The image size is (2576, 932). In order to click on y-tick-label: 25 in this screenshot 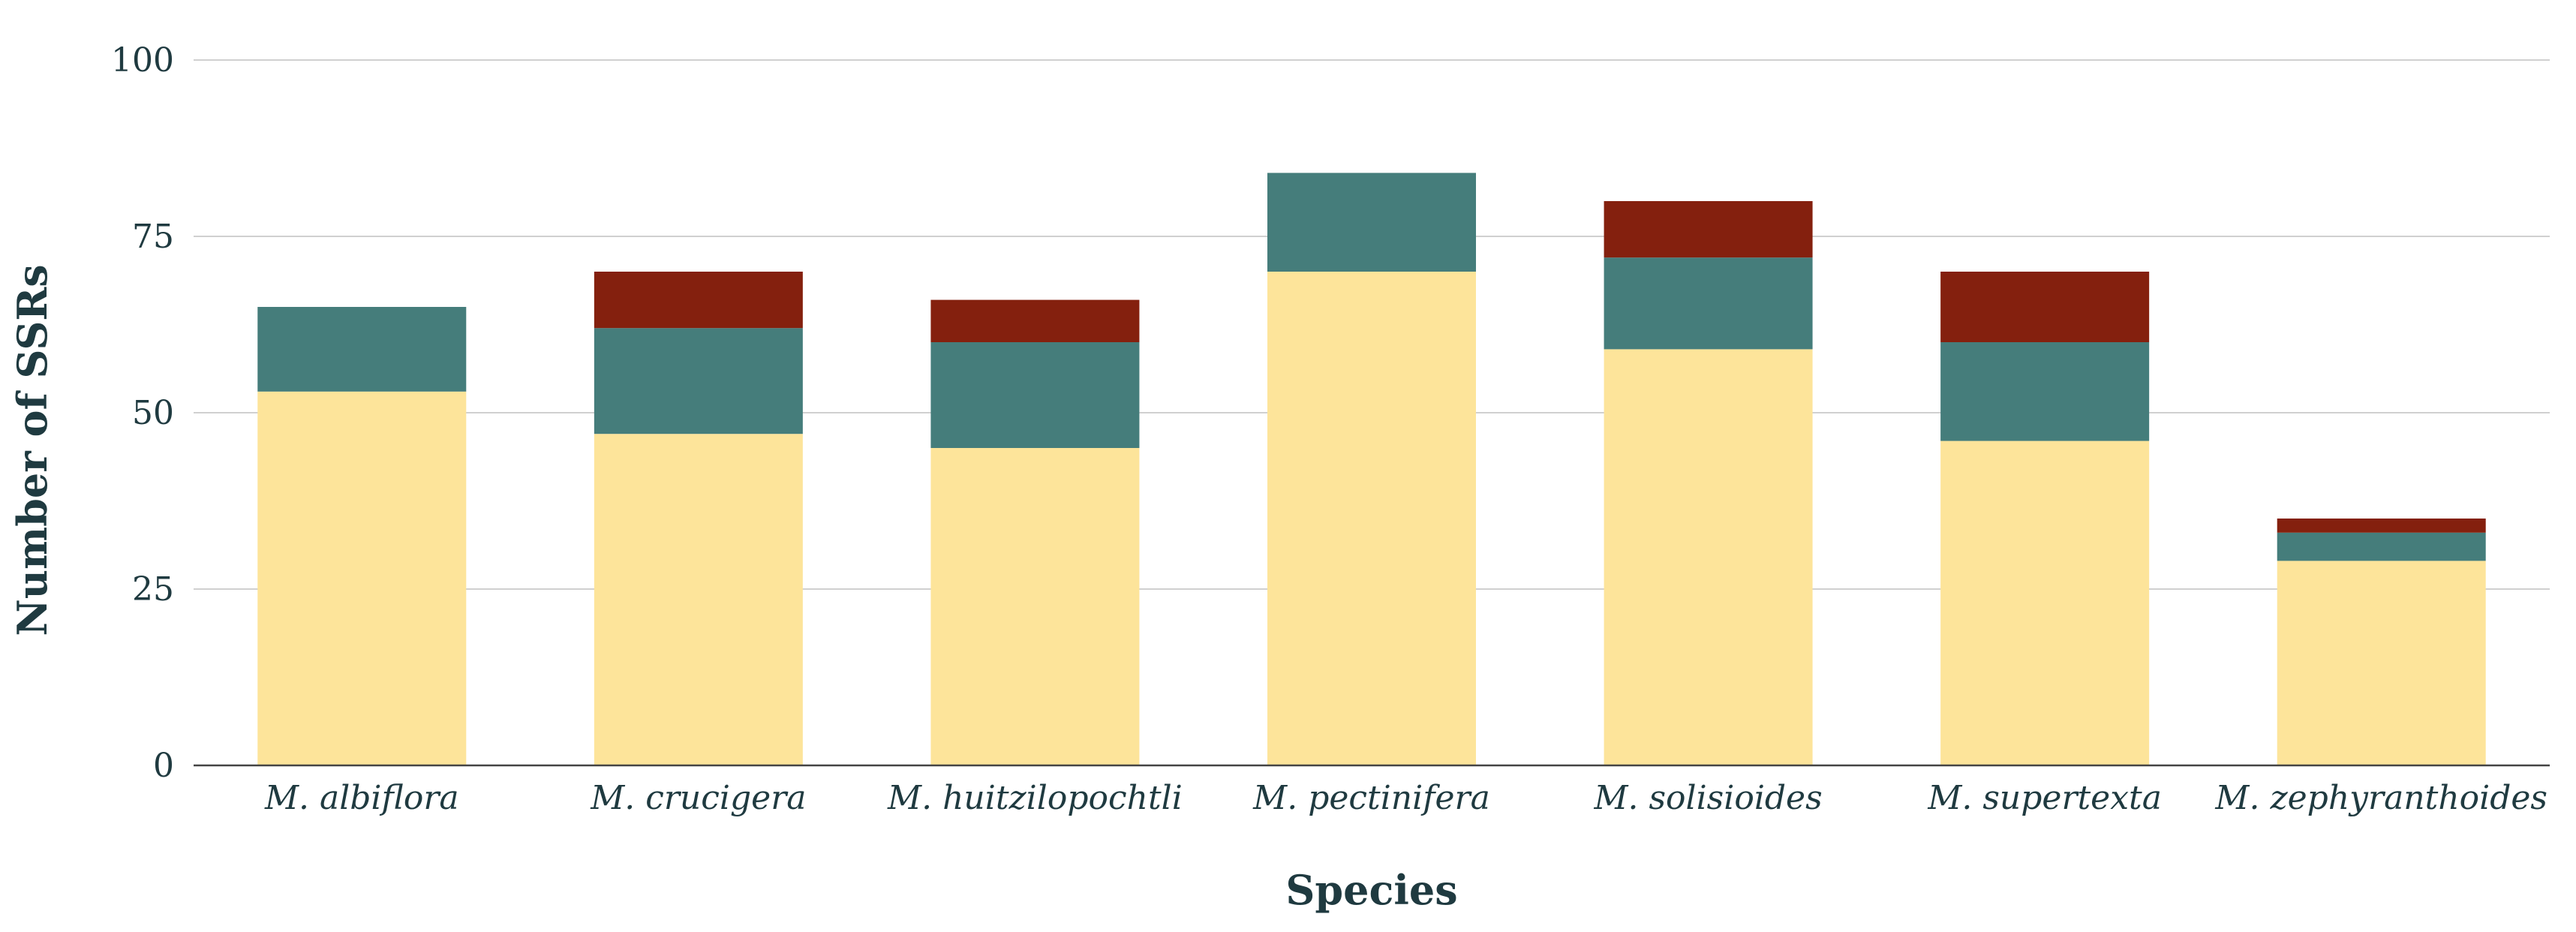, I will do `click(153, 589)`.